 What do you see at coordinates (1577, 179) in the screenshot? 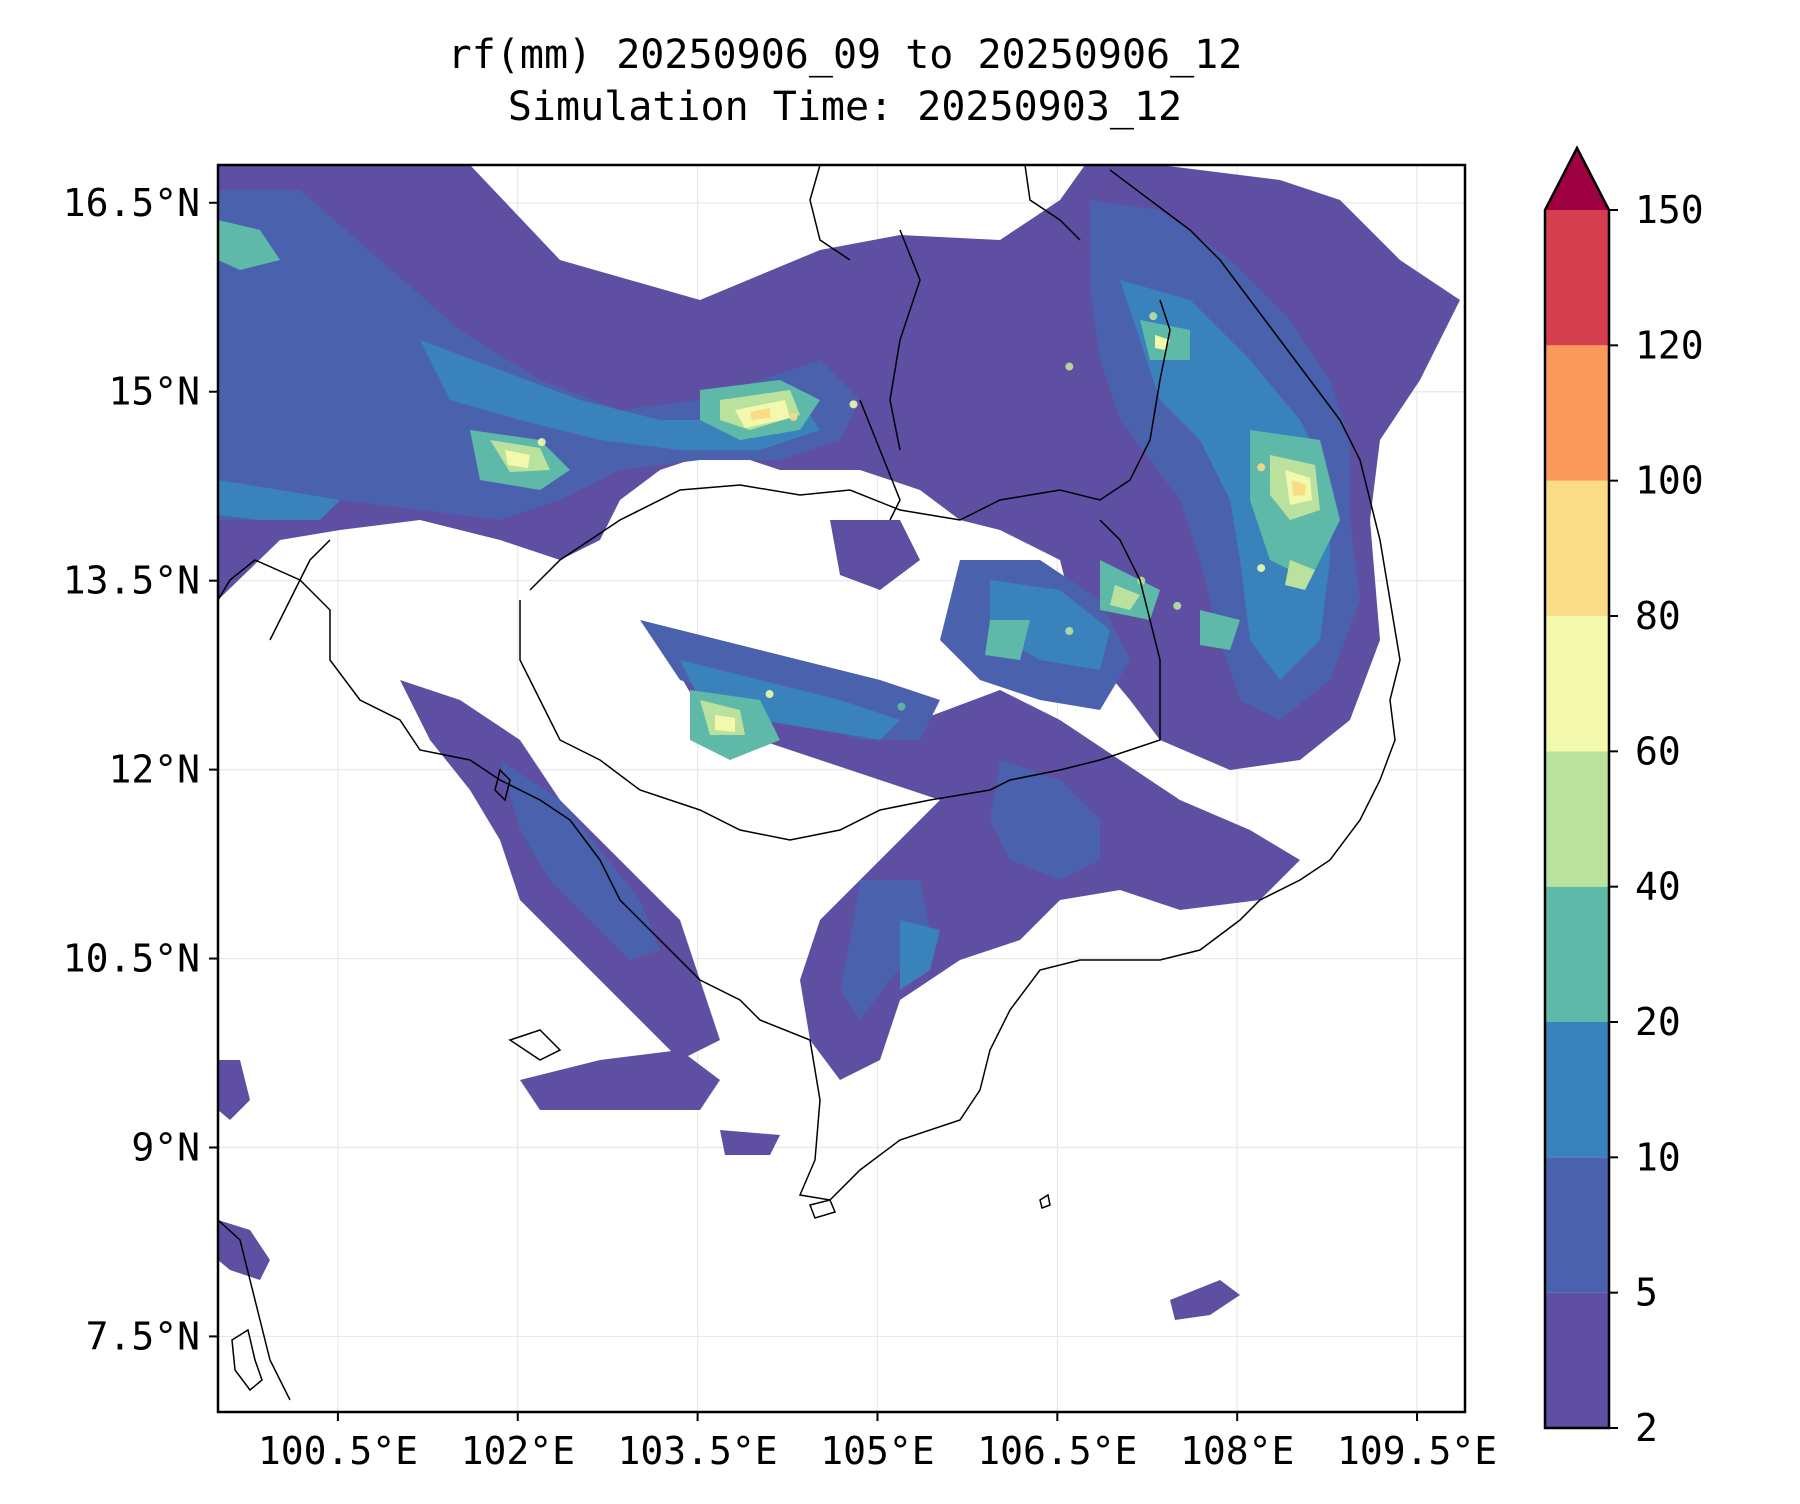
I see `colorbar-extend-arrow` at bounding box center [1577, 179].